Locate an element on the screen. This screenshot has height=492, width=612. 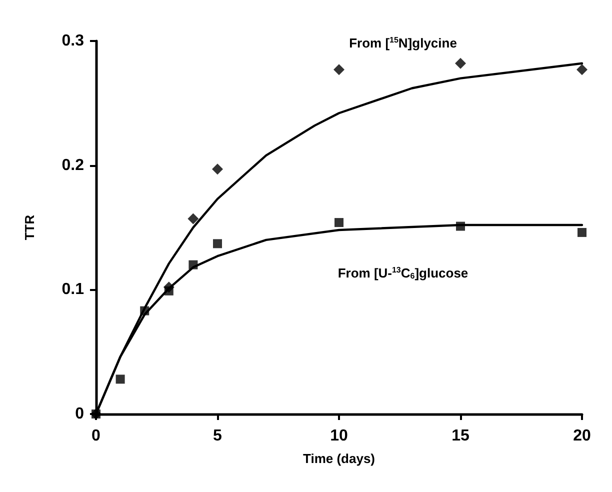
y-tick-label: 0.3 is located at coordinates (73, 41).